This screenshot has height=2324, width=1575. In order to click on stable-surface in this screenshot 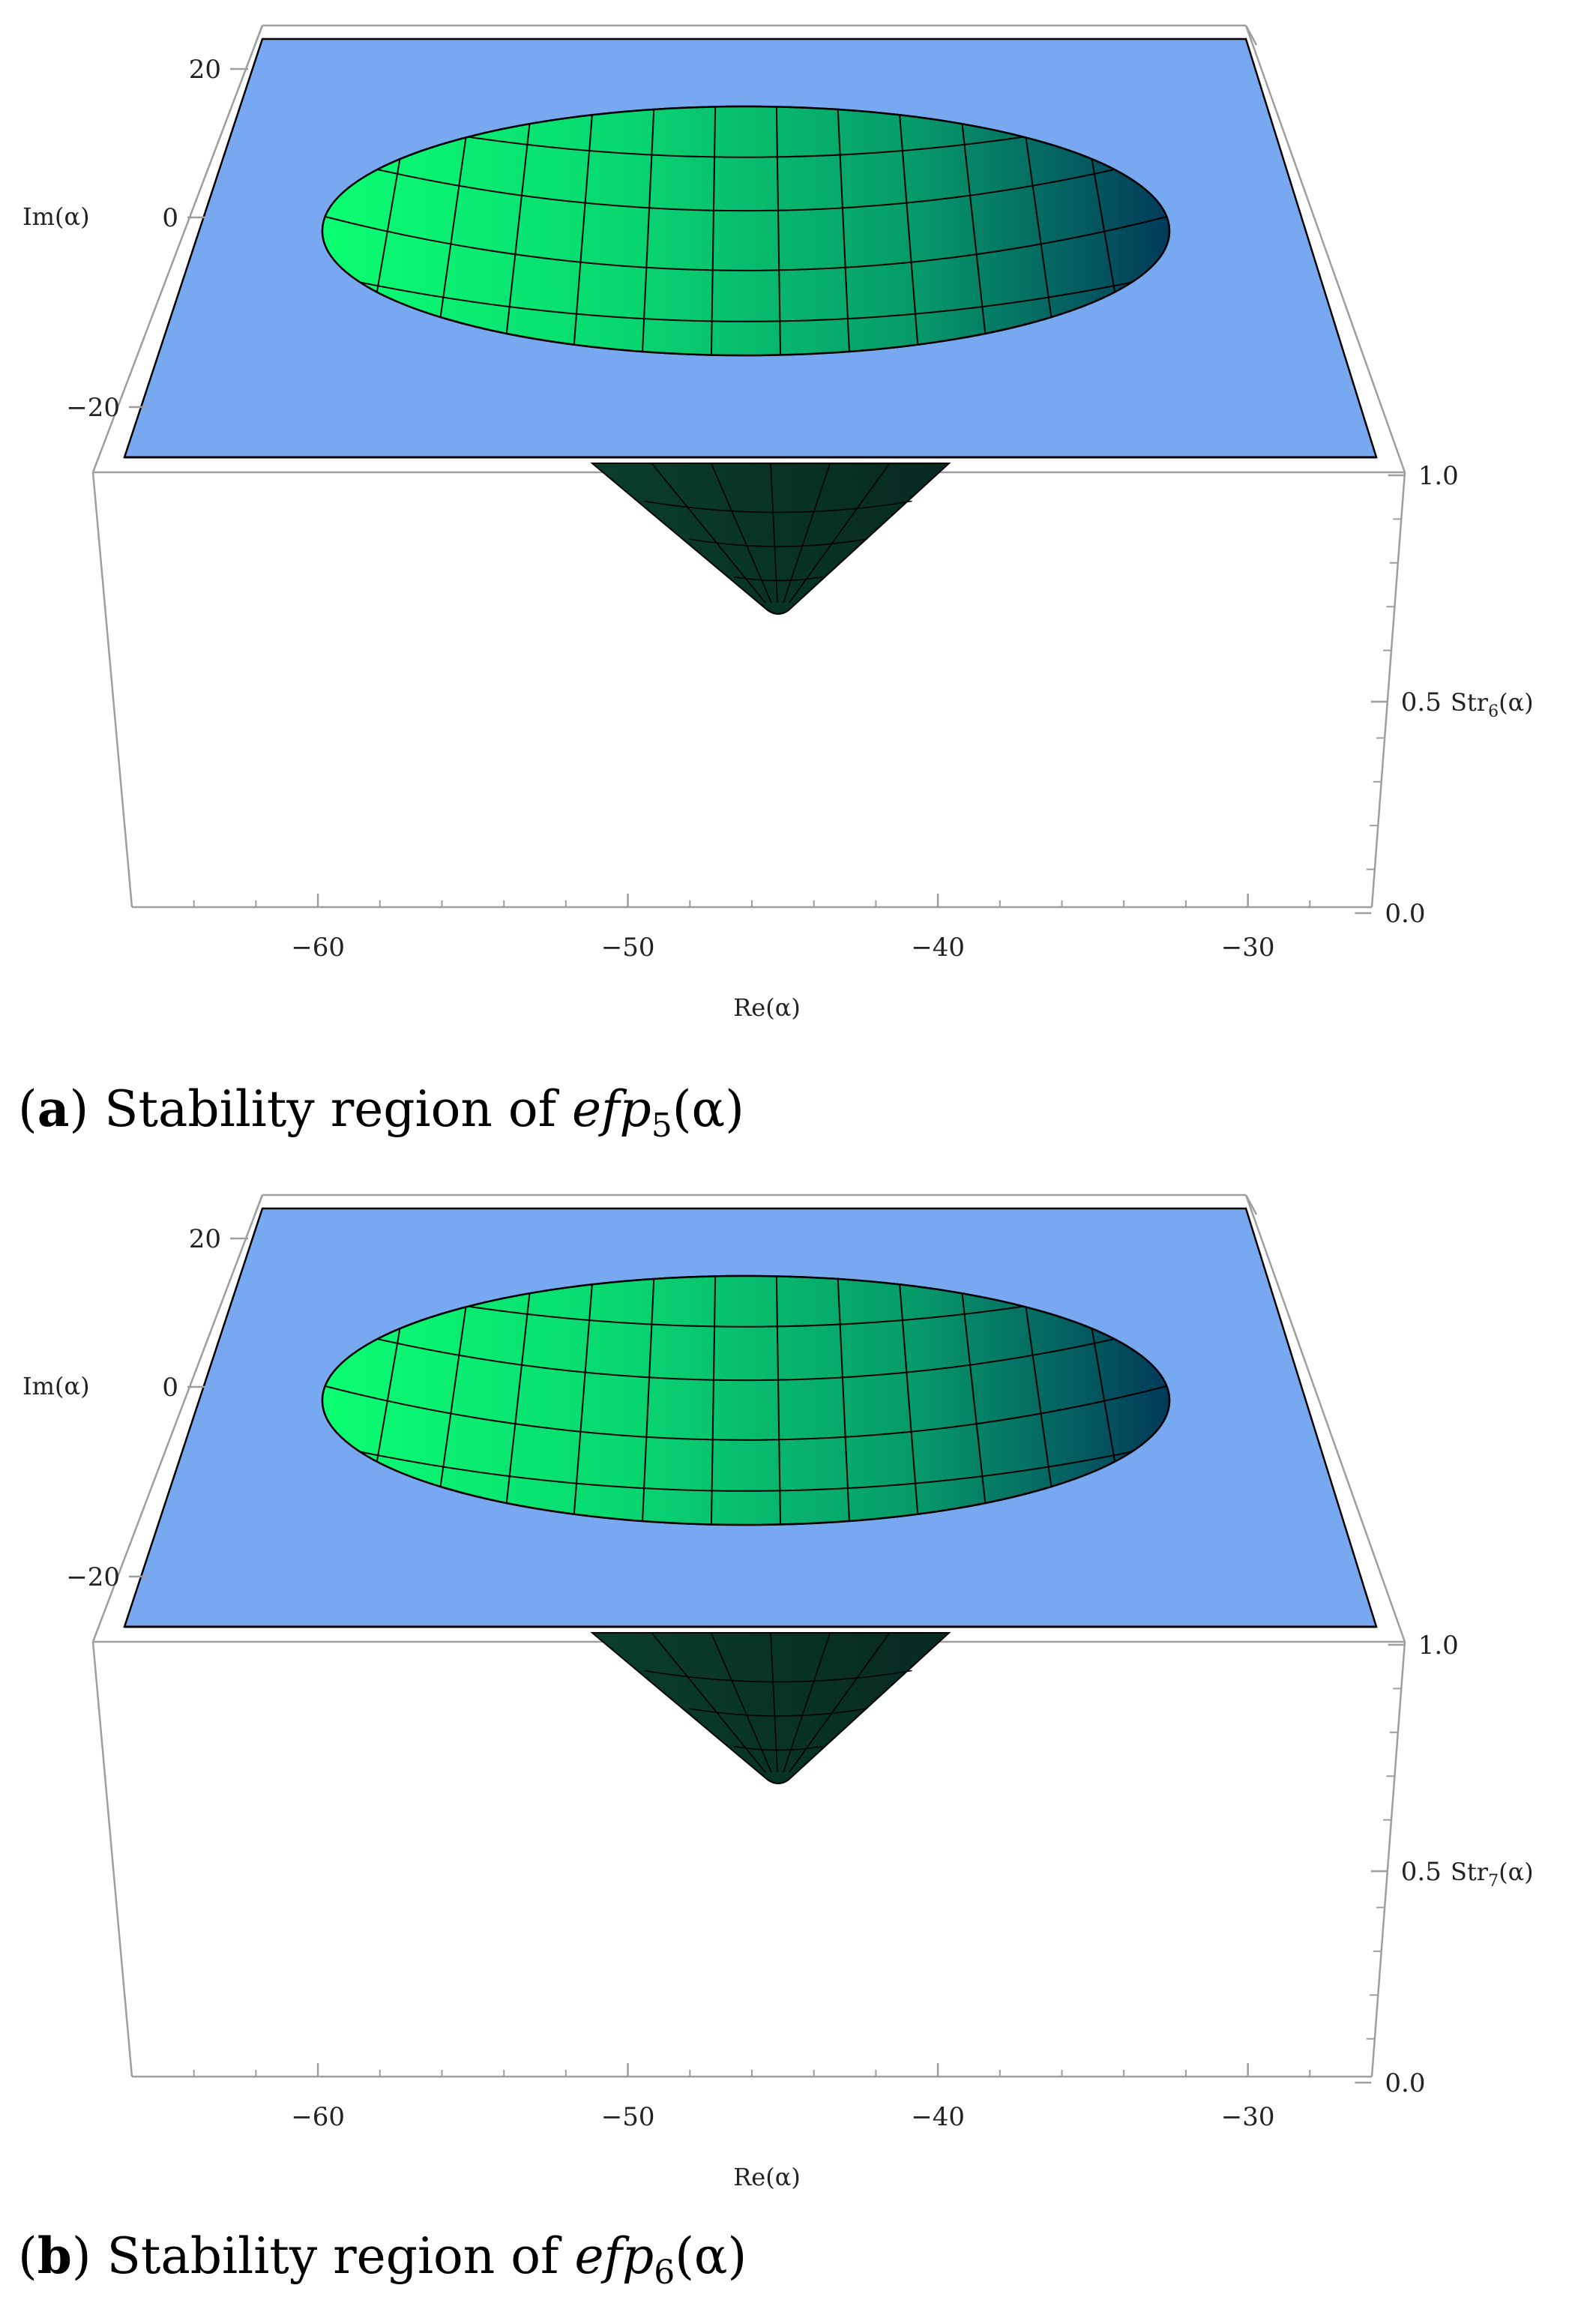, I will do `click(745, 1400)`.